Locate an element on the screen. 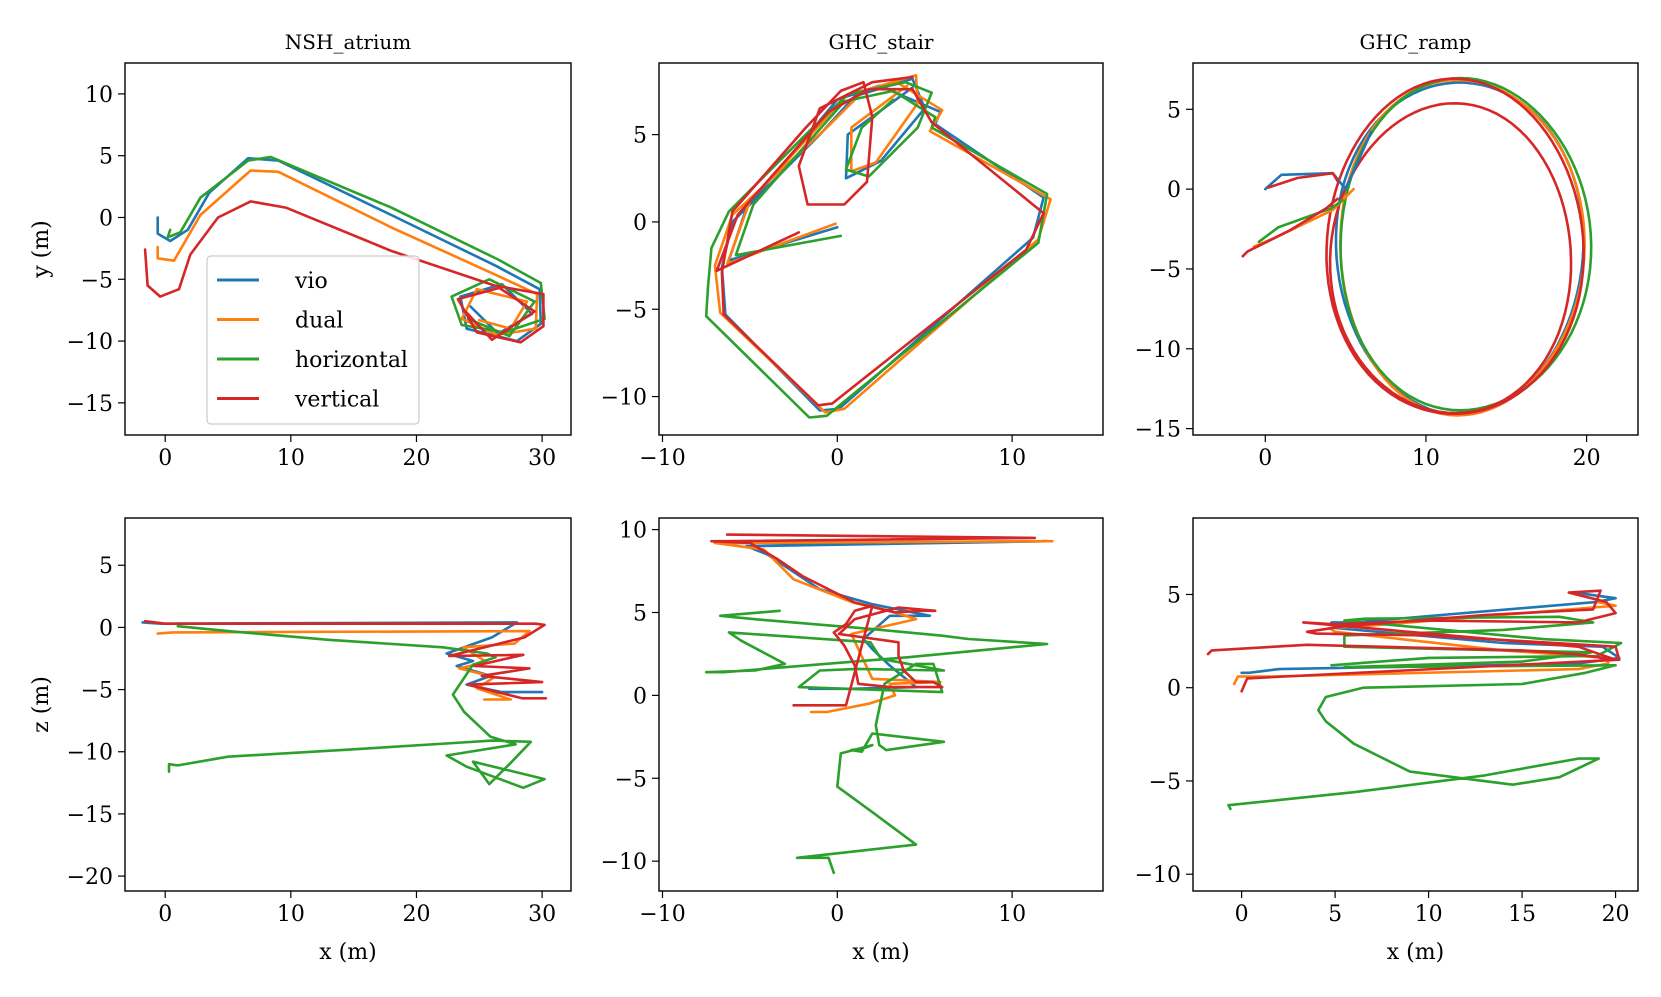 This screenshot has width=1661, height=997. legend: vio dual horizontal vertical is located at coordinates (313, 340).